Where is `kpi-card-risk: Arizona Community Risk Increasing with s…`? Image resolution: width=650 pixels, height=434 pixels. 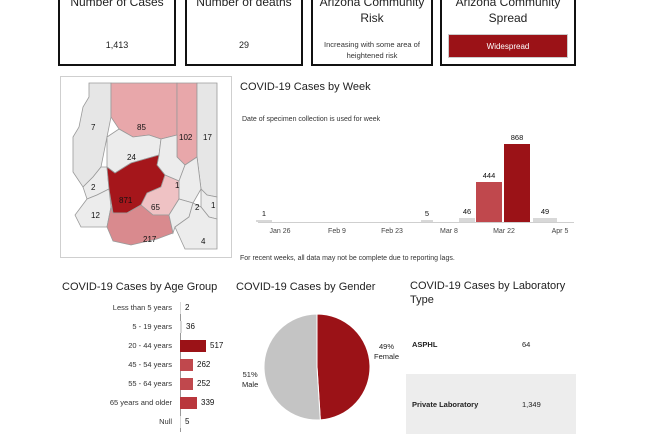
kpi-card-risk: Arizona Community Risk Increasing with s… is located at coordinates (372, 33).